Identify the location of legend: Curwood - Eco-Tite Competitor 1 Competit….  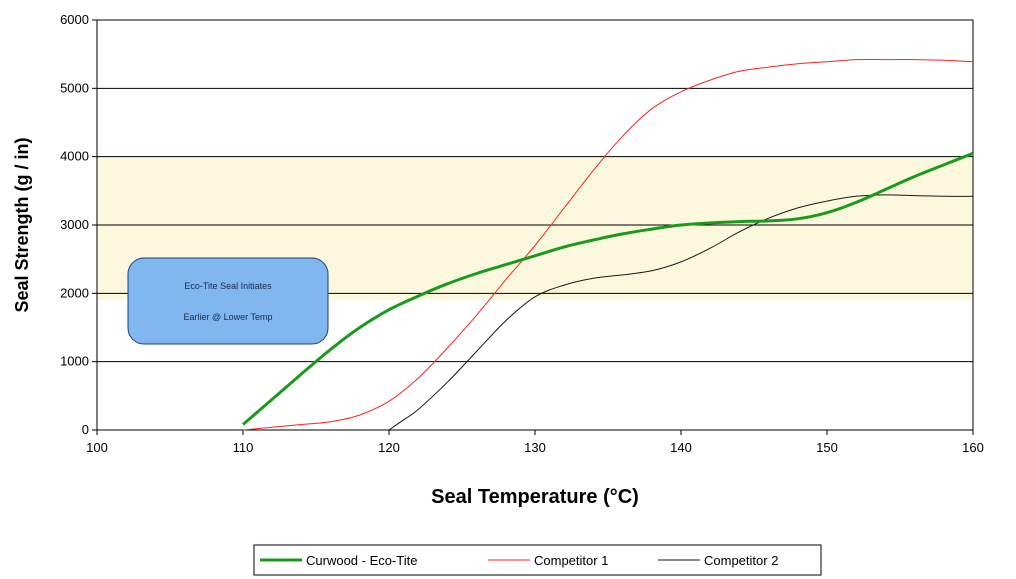
(537, 560).